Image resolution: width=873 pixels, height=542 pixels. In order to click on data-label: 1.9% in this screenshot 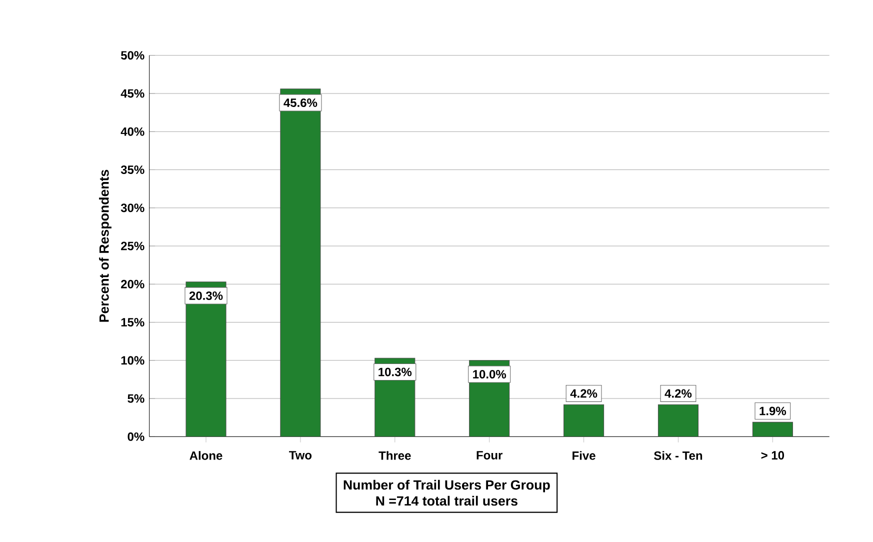, I will do `click(773, 411)`.